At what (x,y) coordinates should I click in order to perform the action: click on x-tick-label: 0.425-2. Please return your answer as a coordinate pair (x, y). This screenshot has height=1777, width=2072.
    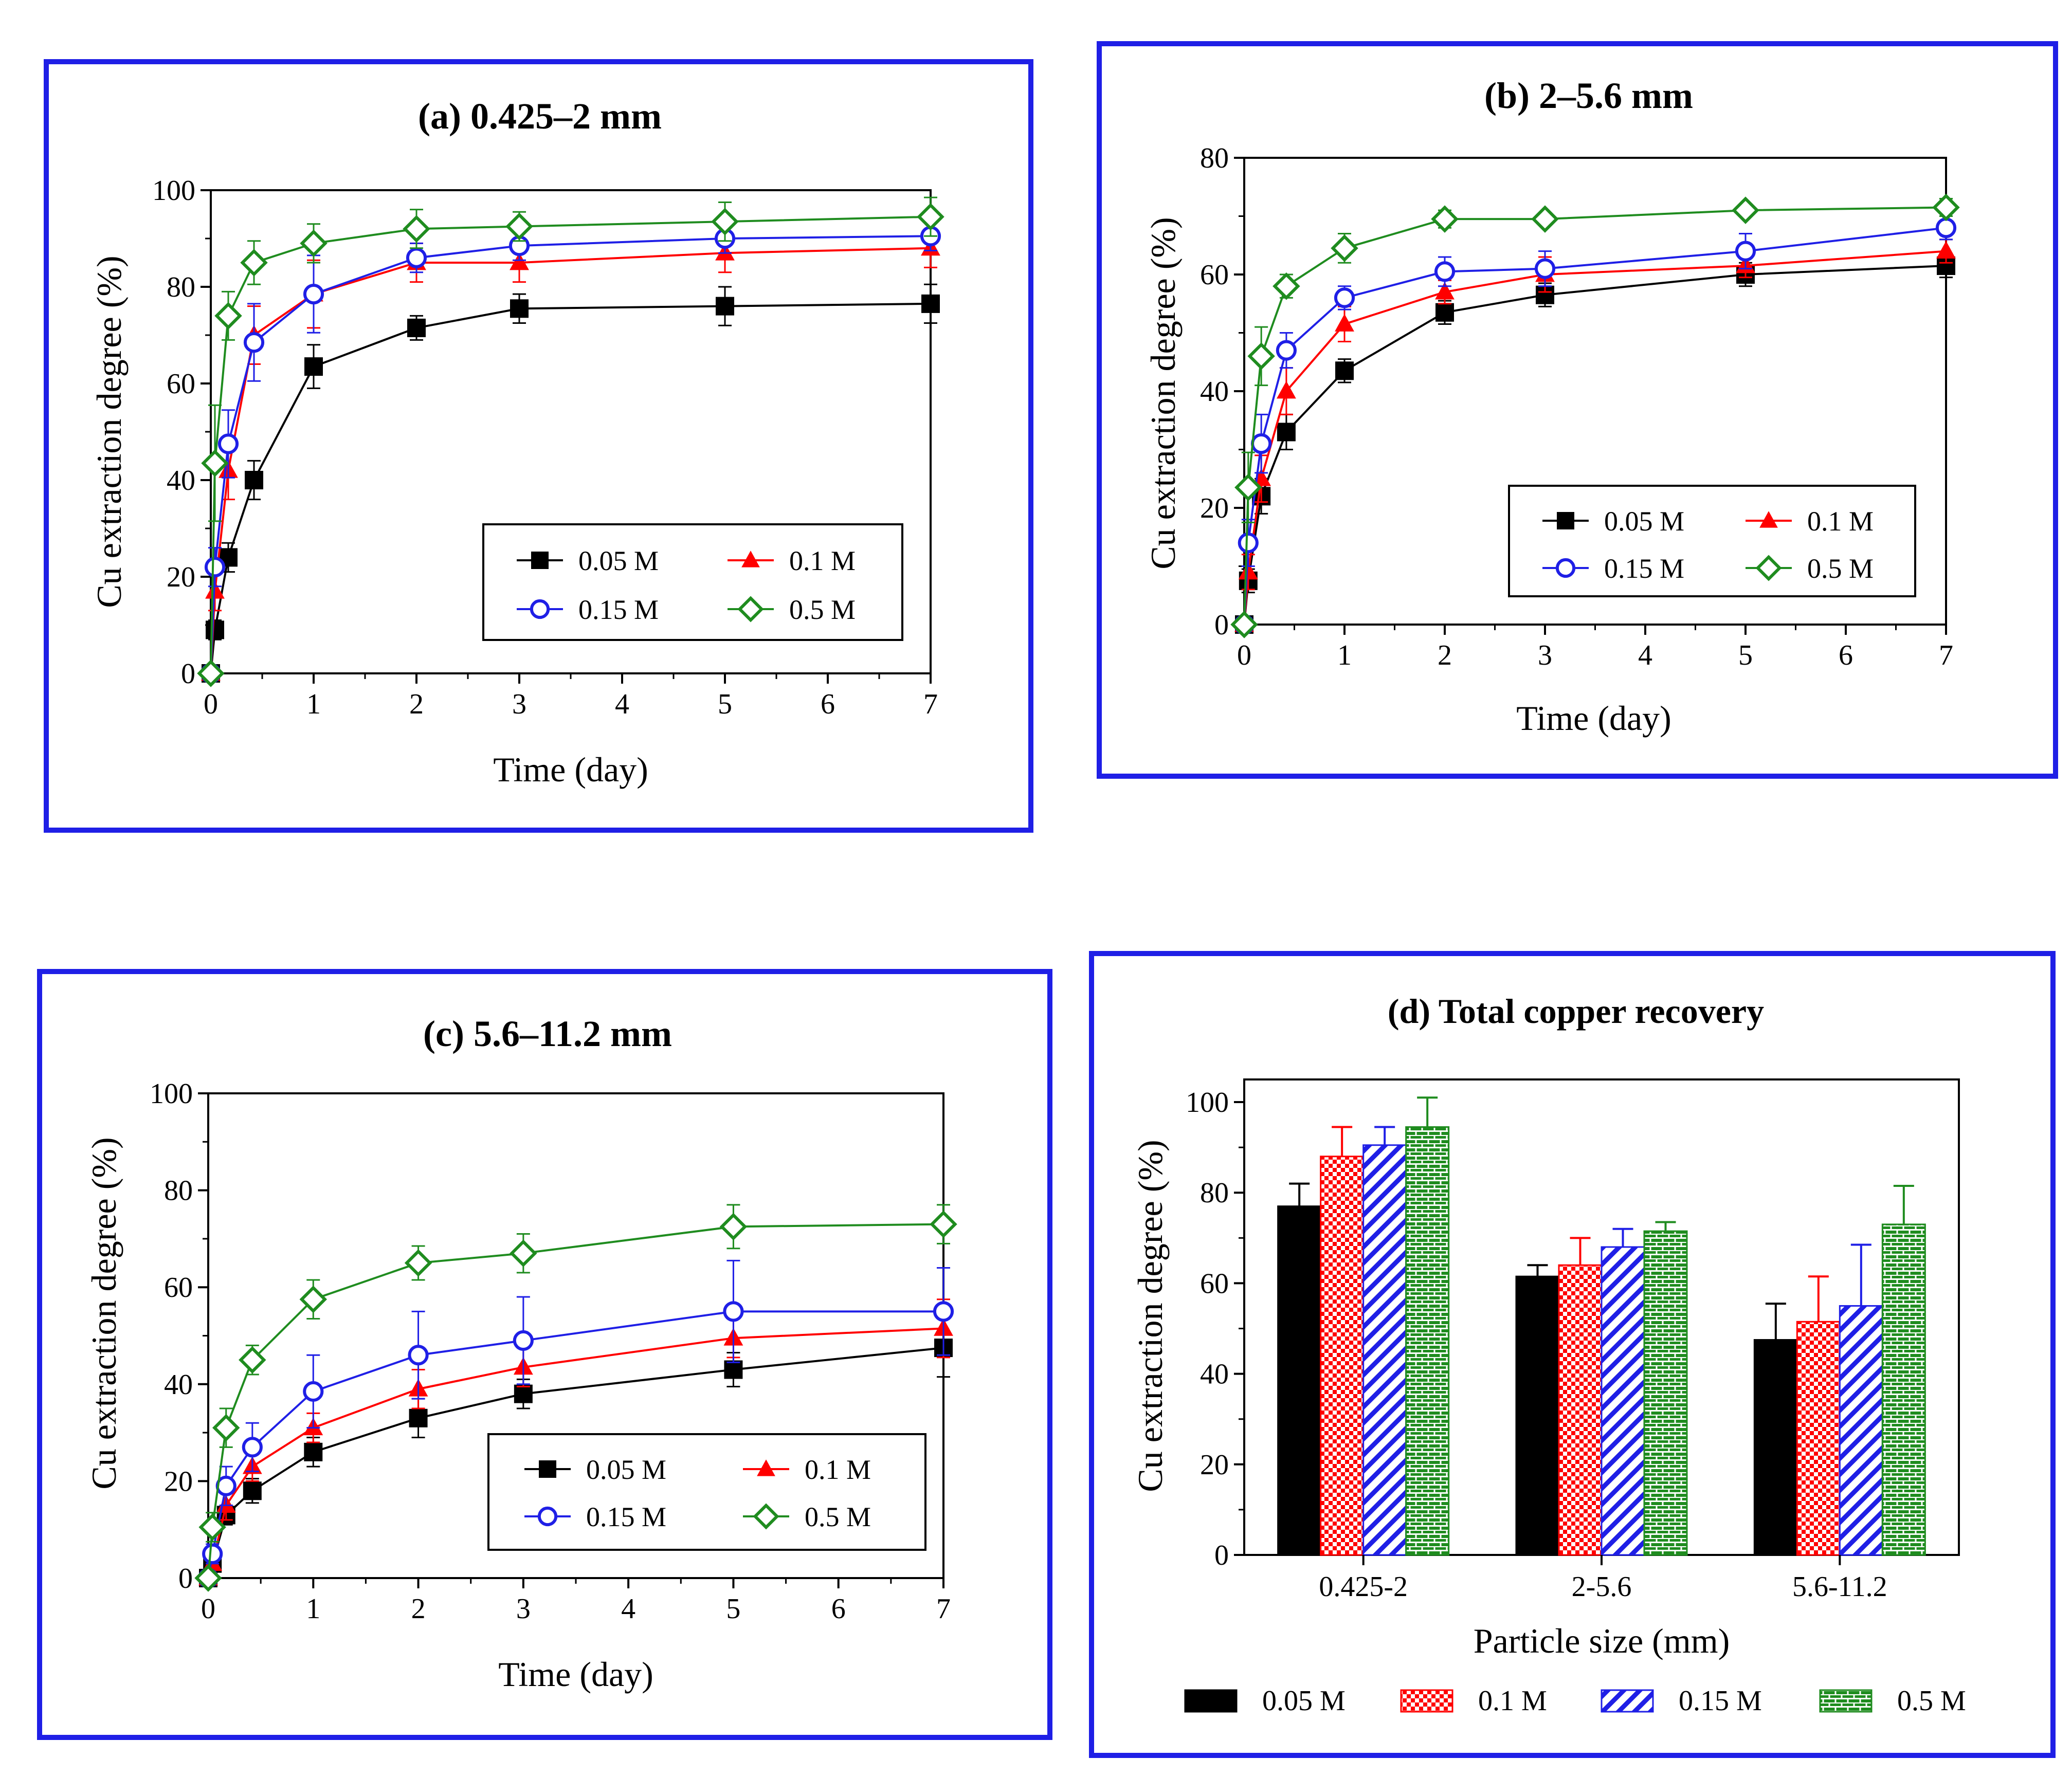
    Looking at the image, I should click on (1363, 1587).